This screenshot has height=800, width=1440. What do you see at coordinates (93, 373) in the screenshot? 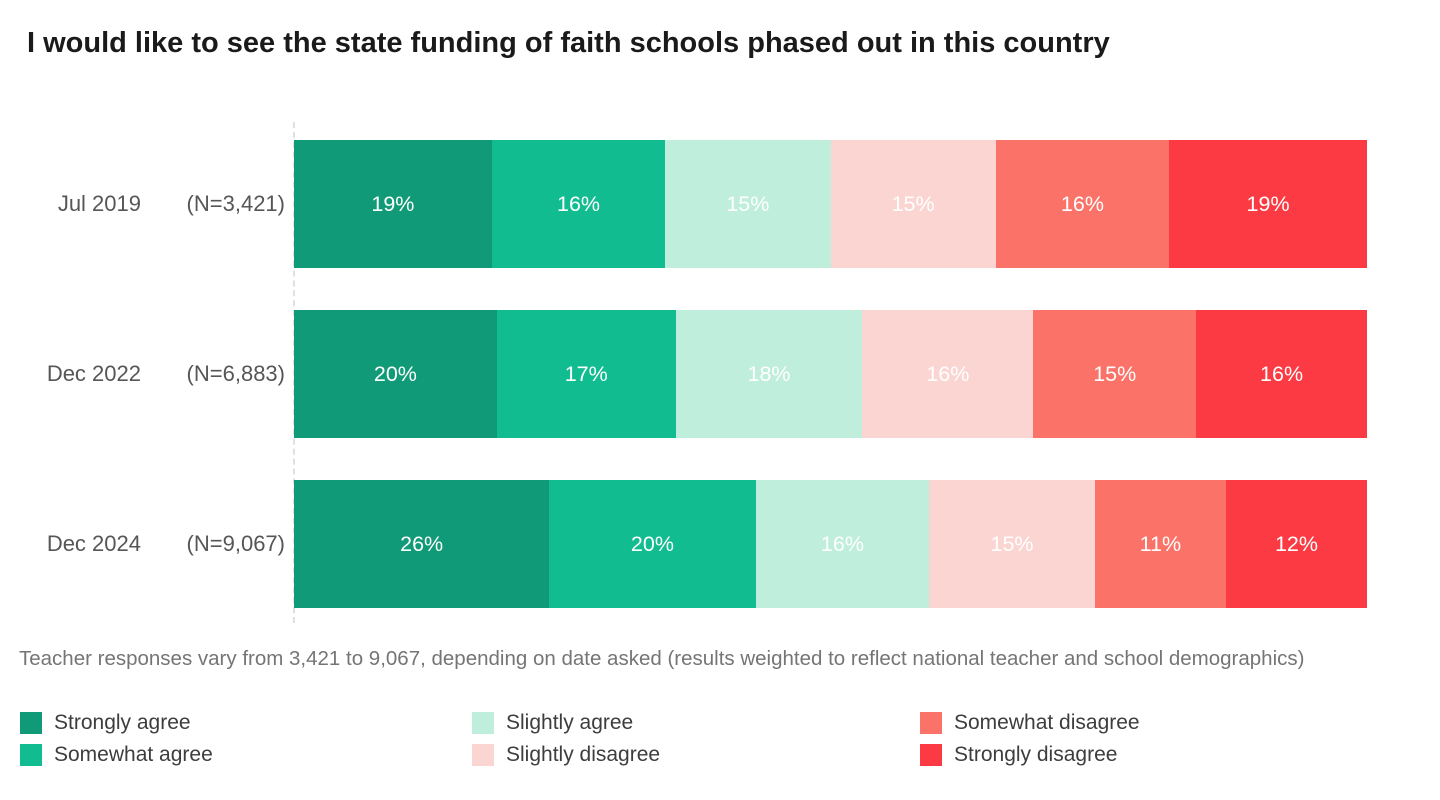
I see `category-label: Dec 2022` at bounding box center [93, 373].